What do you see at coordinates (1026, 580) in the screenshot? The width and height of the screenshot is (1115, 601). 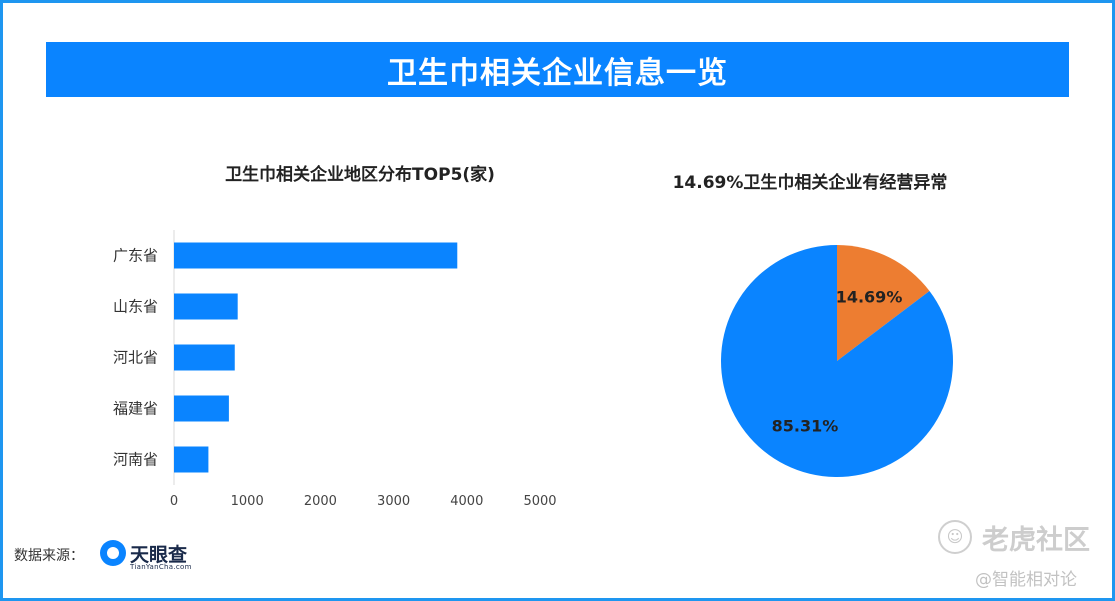 I see `watermark-sub: @智能相对论` at bounding box center [1026, 580].